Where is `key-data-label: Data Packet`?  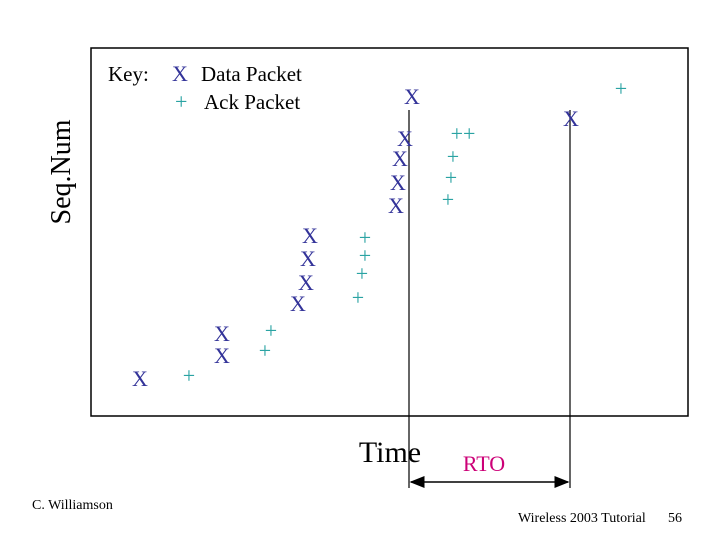 key-data-label: Data Packet is located at coordinates (251, 74).